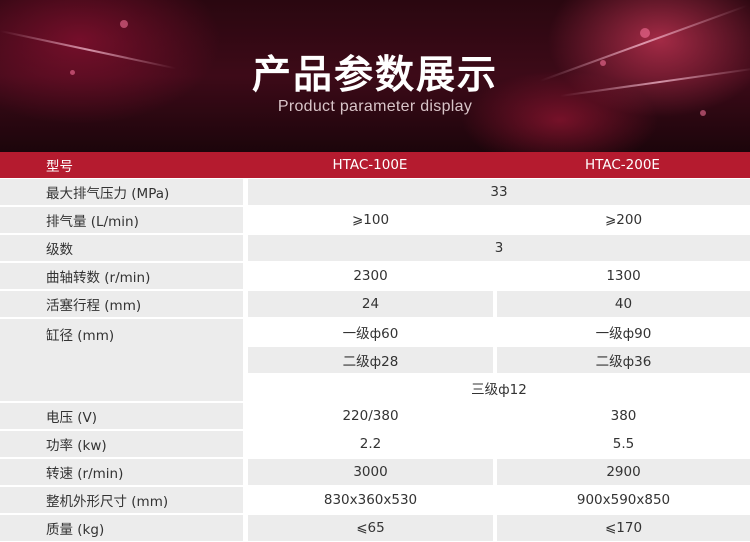  I want to click on table-row: 排气量 (L/min) ⩾100 ⩾200, so click(375, 220).